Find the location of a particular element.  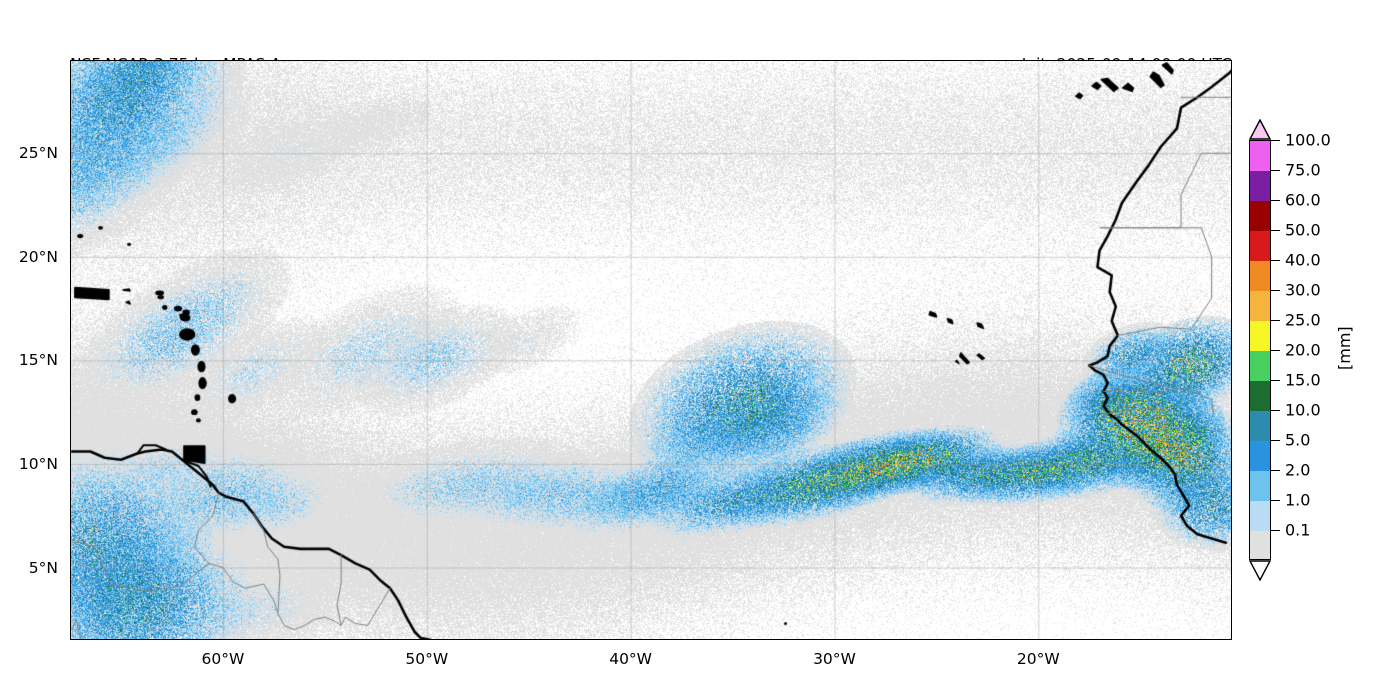

lon-tick-label: 50°W is located at coordinates (427, 659).